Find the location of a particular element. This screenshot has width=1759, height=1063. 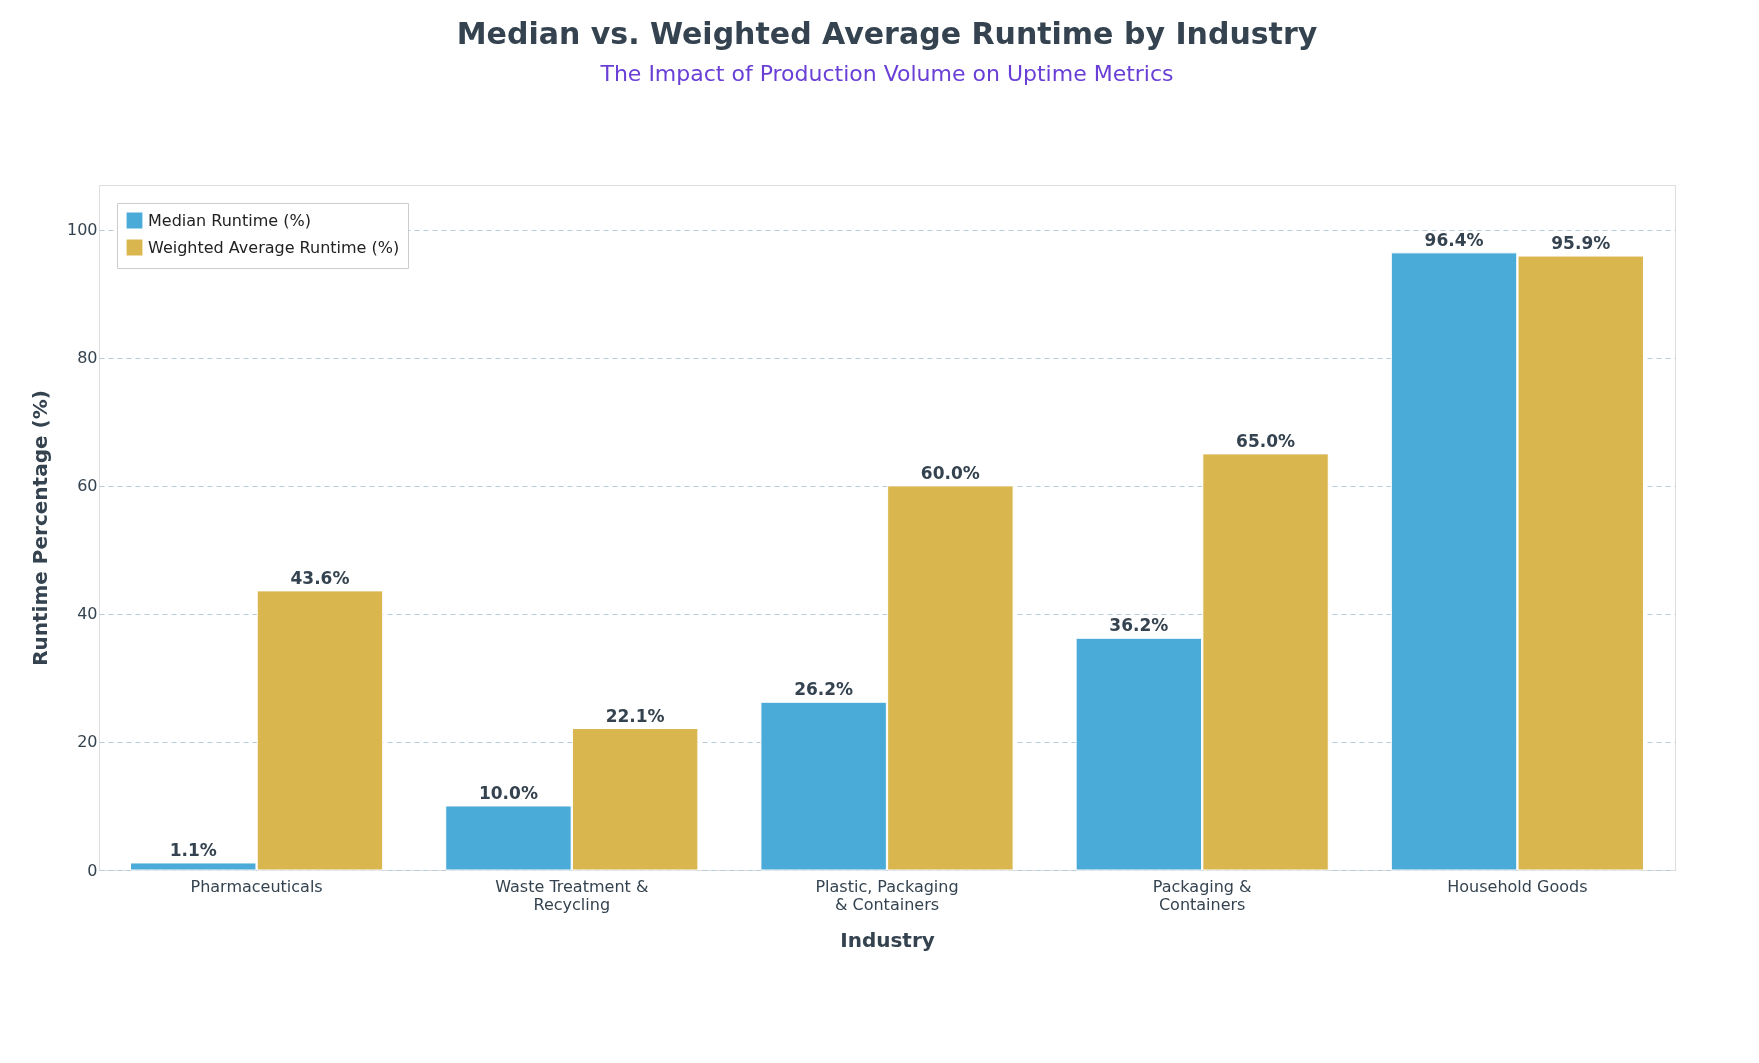

y-tick-label: 60 is located at coordinates (87, 486).